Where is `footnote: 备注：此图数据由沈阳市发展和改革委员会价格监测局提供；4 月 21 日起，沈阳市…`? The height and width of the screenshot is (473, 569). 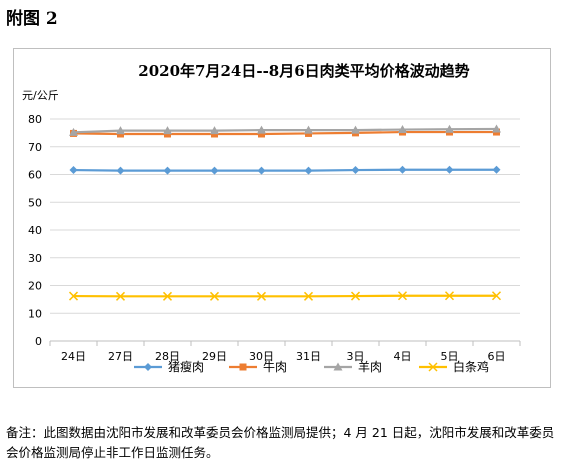
footnote: 备注：此图数据由沈阳市发展和改革委员会价格监测局提供；4 月 21 日起，沈阳市… is located at coordinates (280, 442).